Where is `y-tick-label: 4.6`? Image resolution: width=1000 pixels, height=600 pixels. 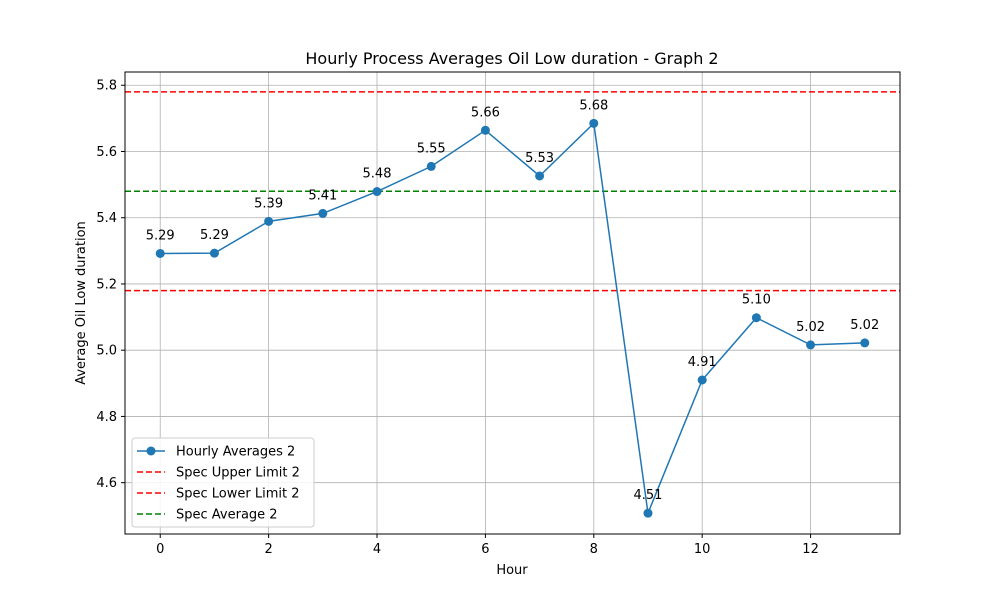 y-tick-label: 4.6 is located at coordinates (106, 483).